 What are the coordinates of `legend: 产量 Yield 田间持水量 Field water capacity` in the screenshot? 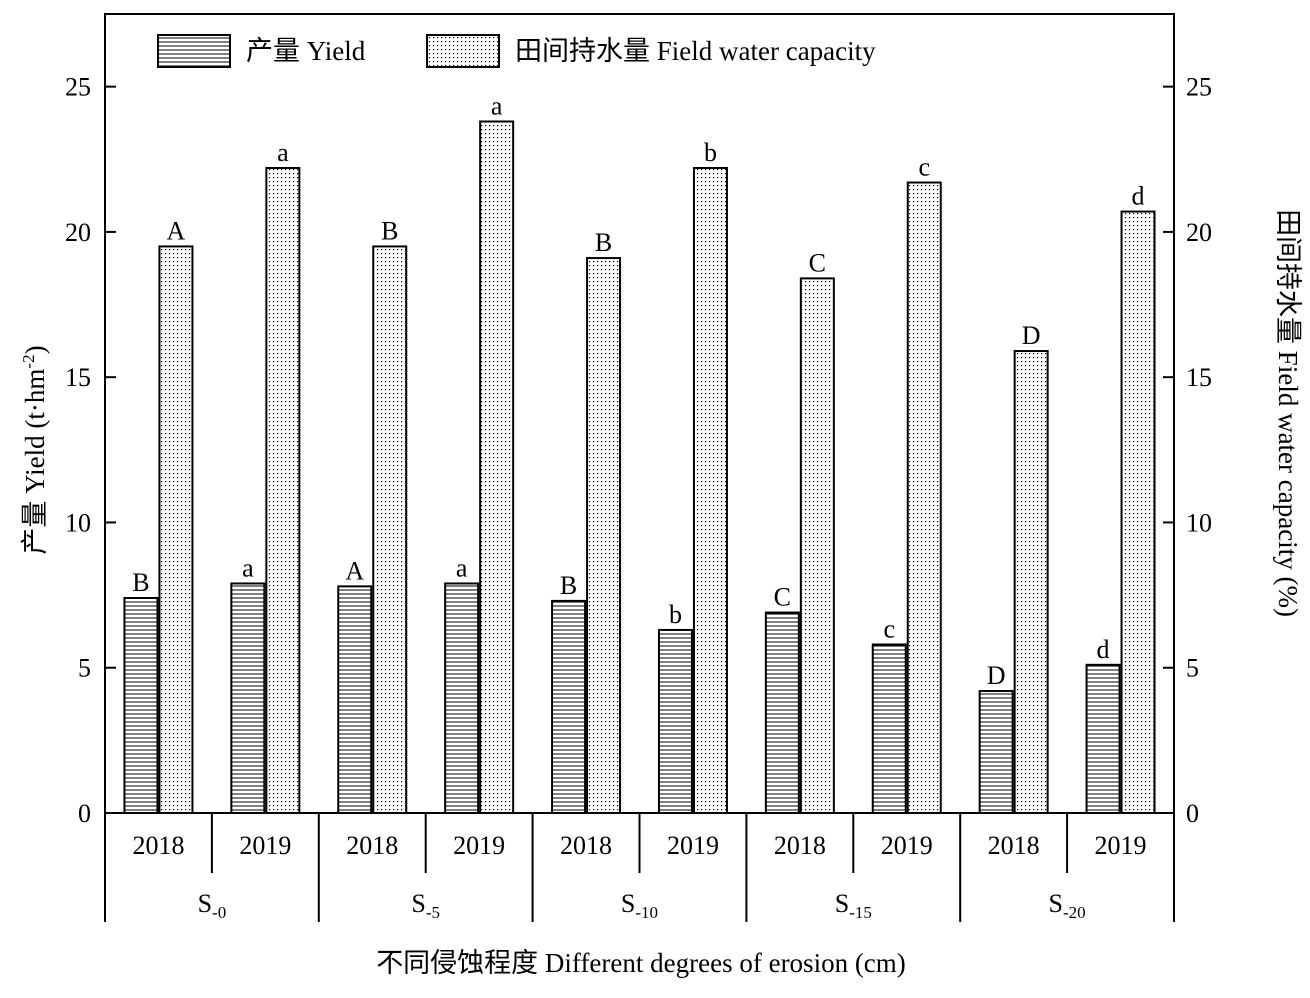 It's located at (516, 51).